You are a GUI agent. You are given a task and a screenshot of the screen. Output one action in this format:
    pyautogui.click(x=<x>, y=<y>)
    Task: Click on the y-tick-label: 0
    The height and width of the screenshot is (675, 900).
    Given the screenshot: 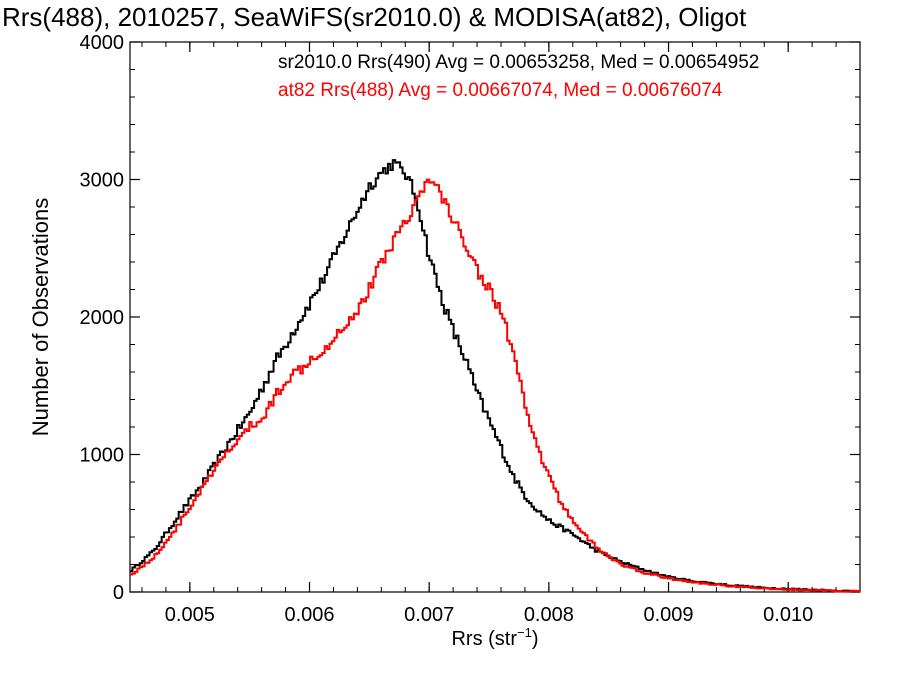 What is the action you would take?
    pyautogui.click(x=118, y=593)
    